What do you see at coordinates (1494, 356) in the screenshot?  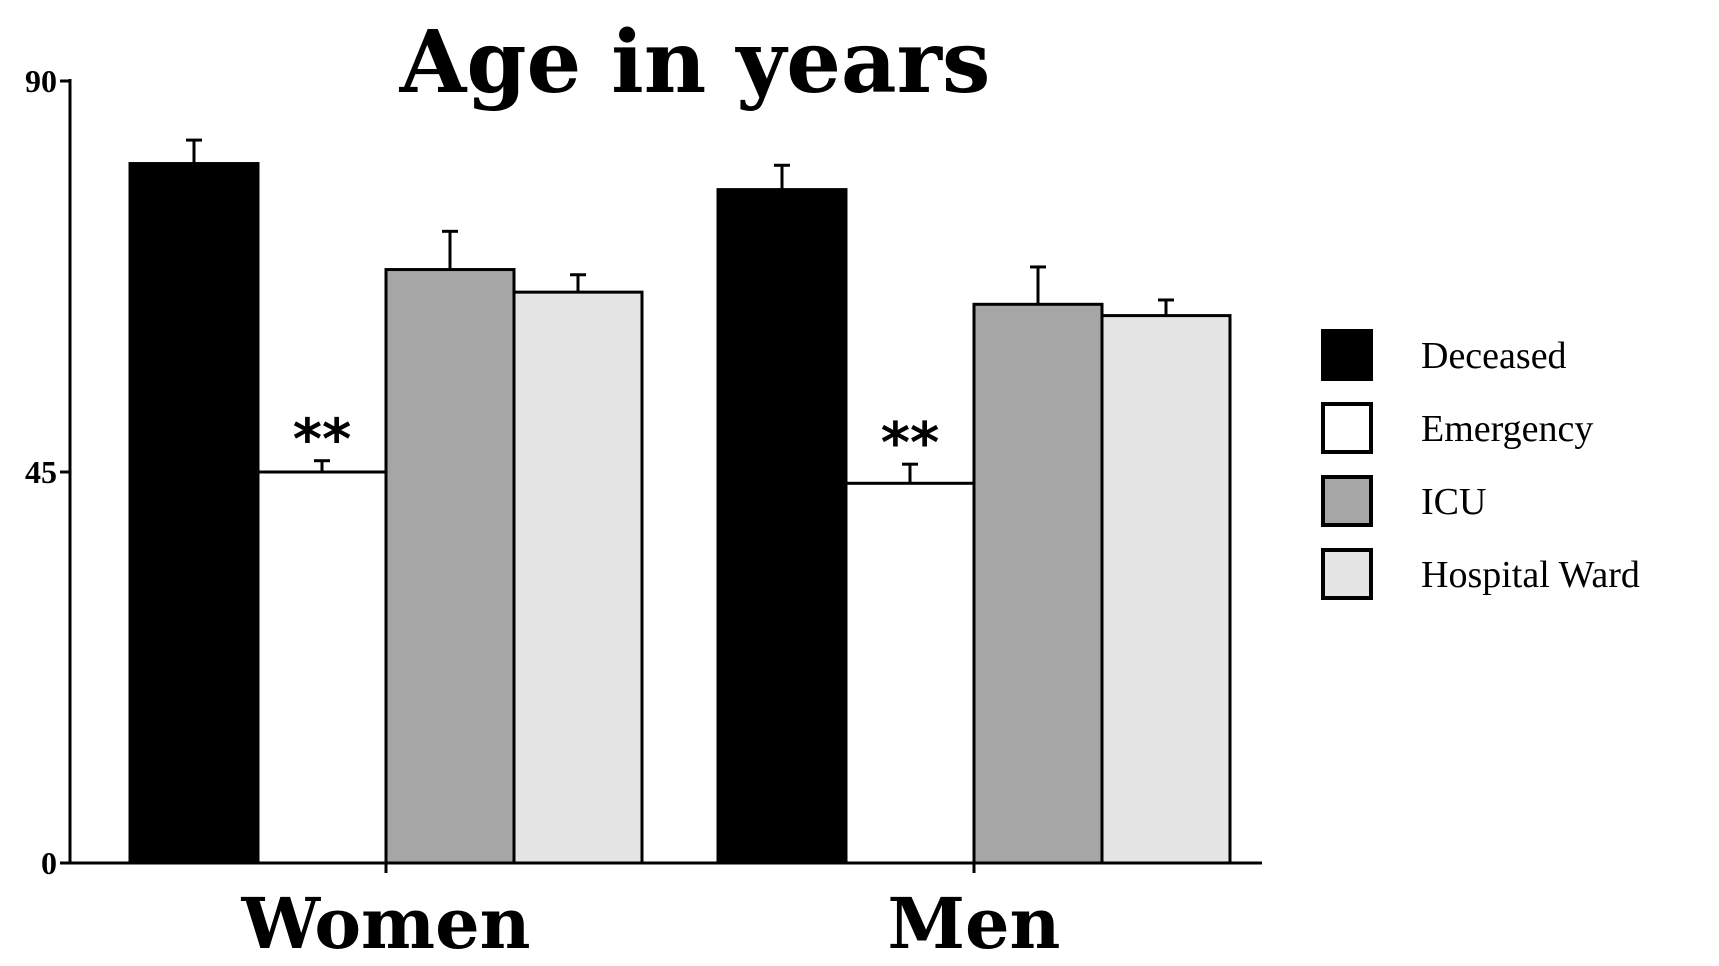 I see `legend-label: Deceased` at bounding box center [1494, 356].